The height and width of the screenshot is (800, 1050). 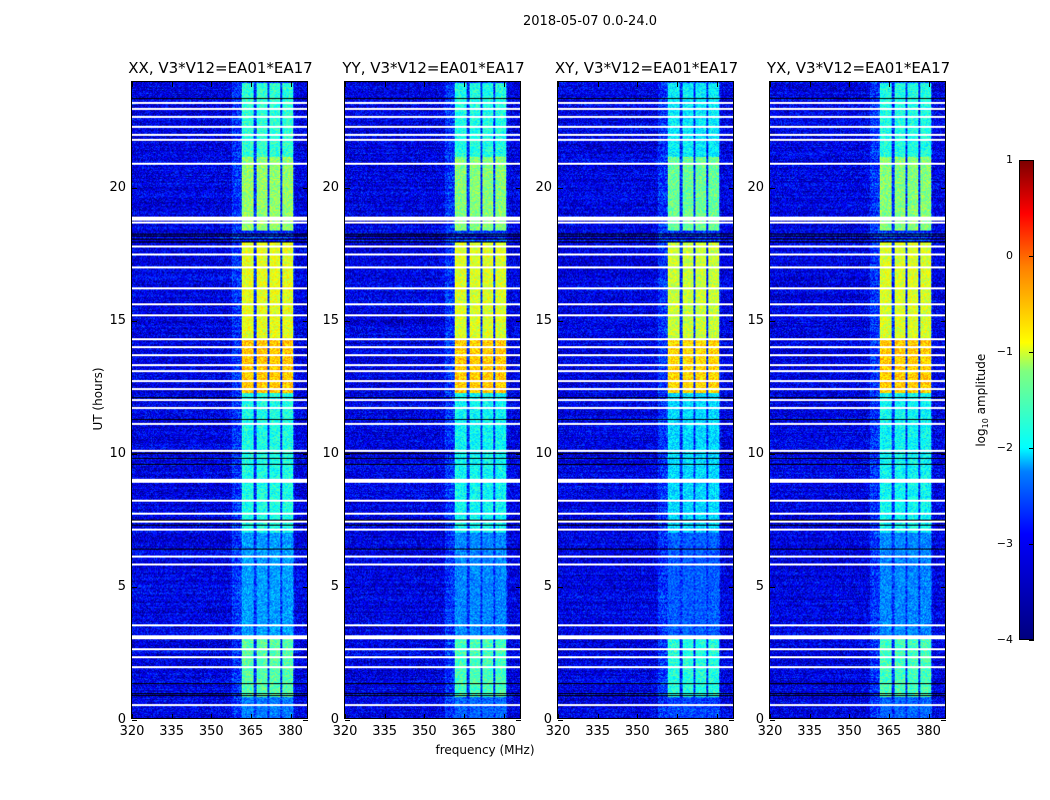 What do you see at coordinates (1004, 543) in the screenshot?
I see `colorbar-tick-label: −3` at bounding box center [1004, 543].